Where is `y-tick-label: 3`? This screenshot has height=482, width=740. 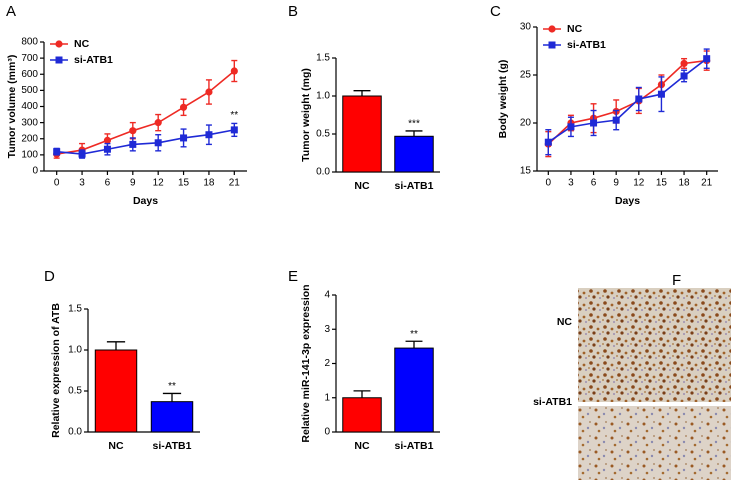 y-tick-label: 3 is located at coordinates (327, 329).